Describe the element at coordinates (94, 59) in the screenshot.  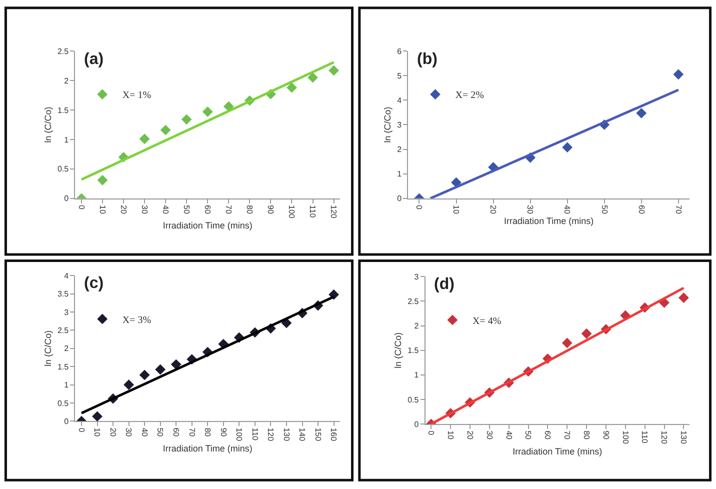
I see `annotation: (a)` at that location.